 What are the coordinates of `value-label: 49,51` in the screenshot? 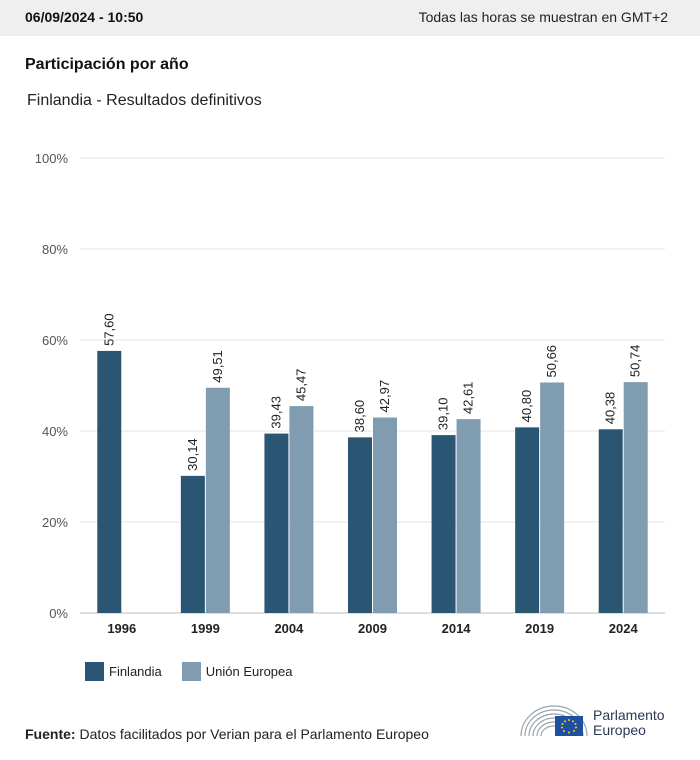 It's located at (217, 366).